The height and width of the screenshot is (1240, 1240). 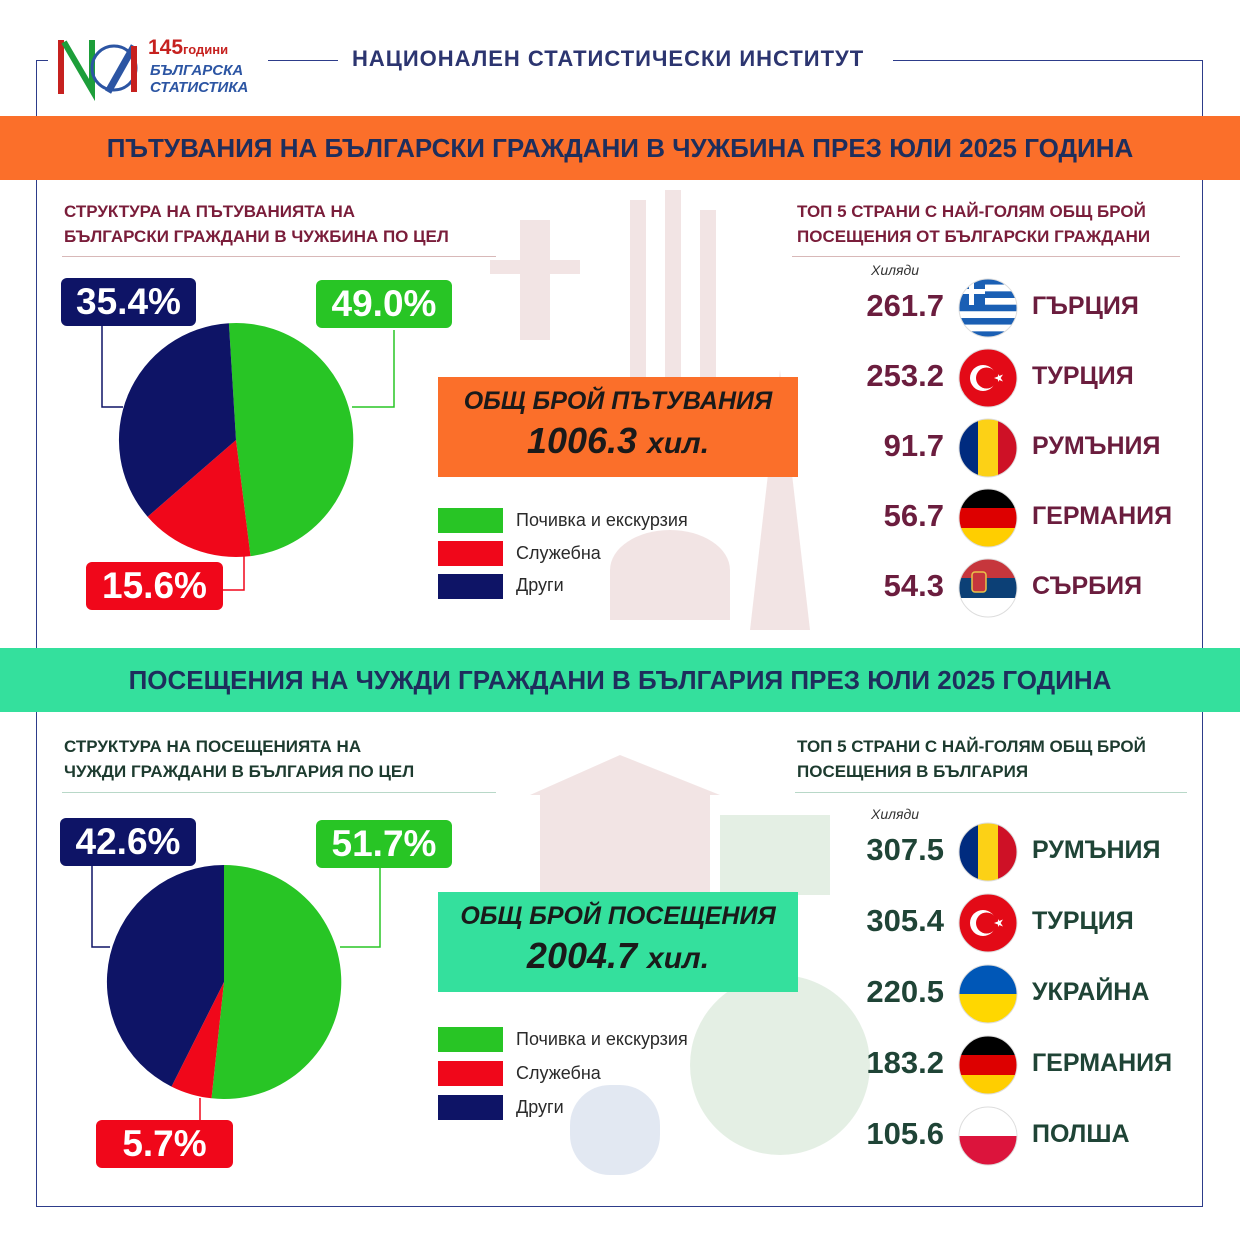 What do you see at coordinates (234, 565) in the screenshot?
I see `pie1-leader-business` at bounding box center [234, 565].